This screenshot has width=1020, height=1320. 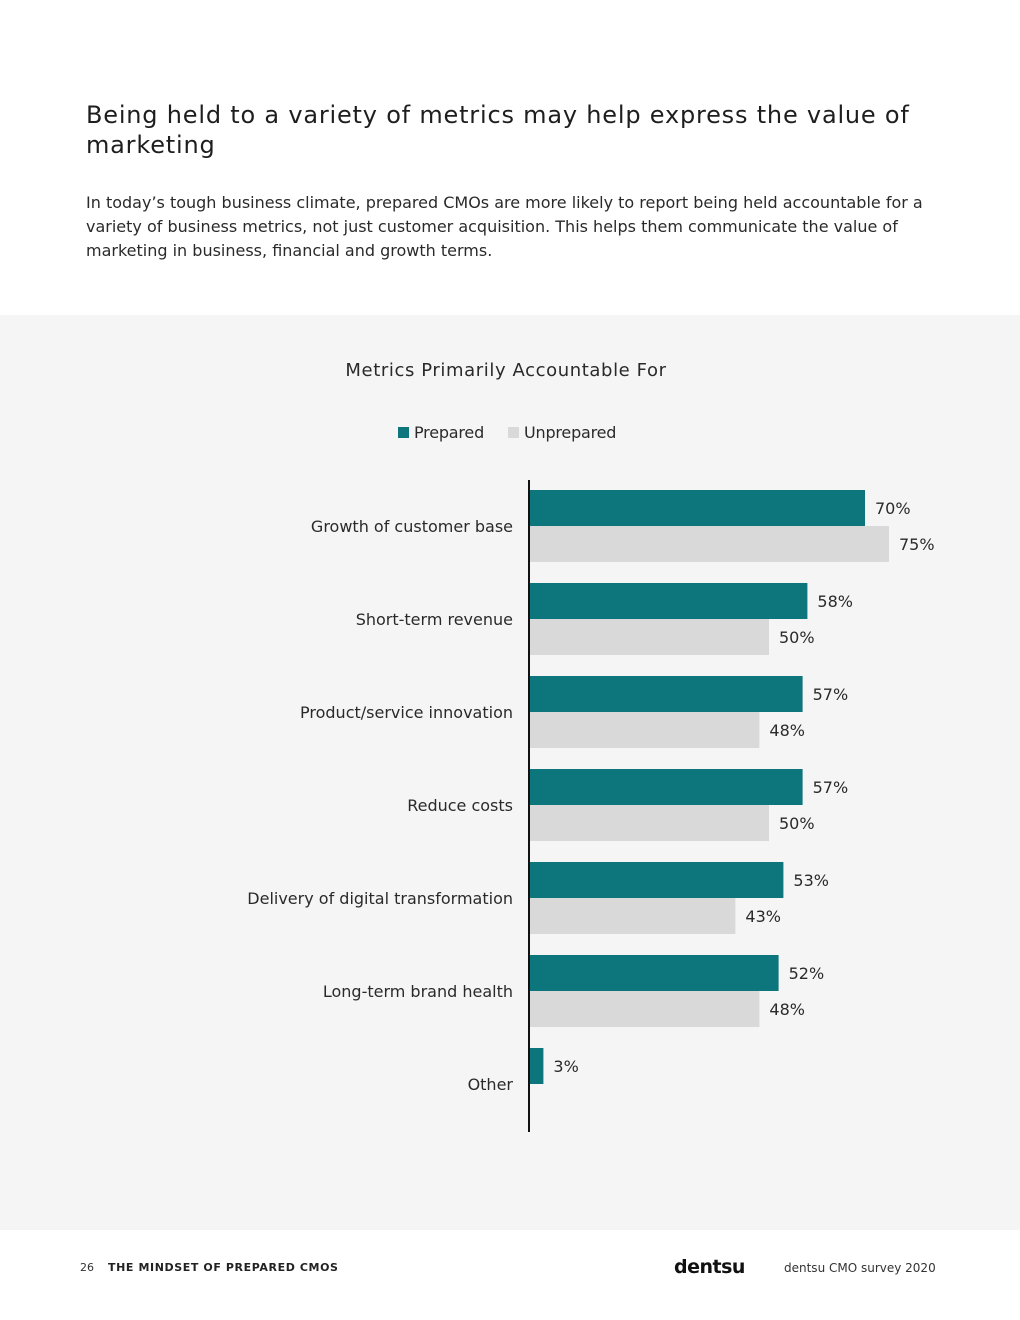 What do you see at coordinates (632, 916) in the screenshot?
I see `bar-unprepared-delivery-of-digital-transformation` at bounding box center [632, 916].